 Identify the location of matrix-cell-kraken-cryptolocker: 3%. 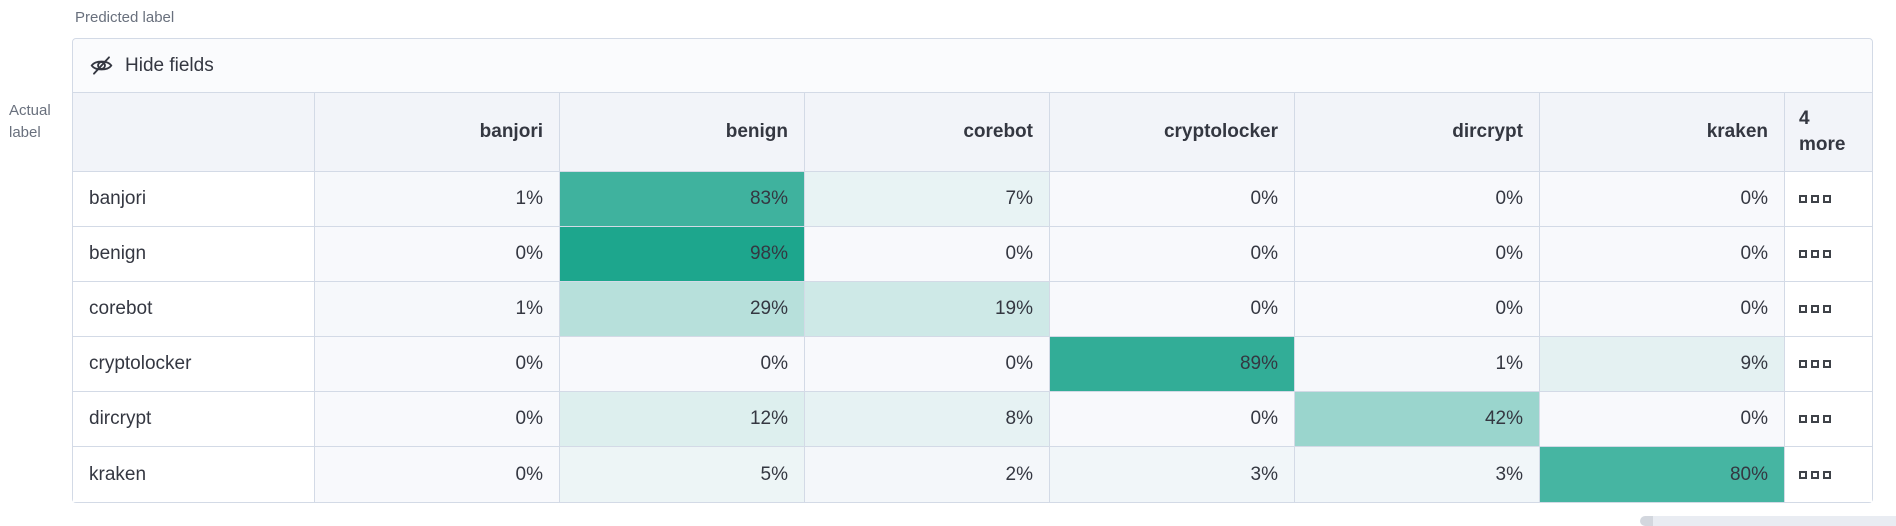
(1172, 474).